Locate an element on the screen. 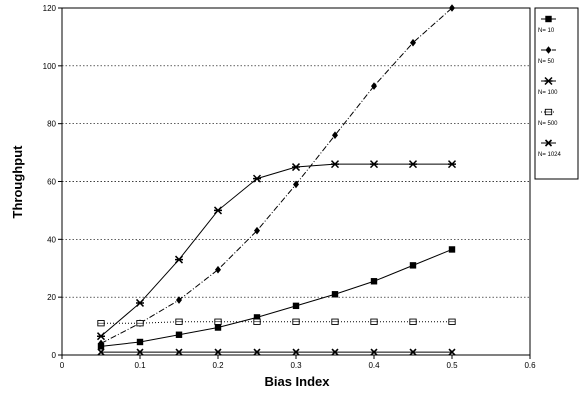 Image resolution: width=583 pixels, height=393 pixels. legend: N= 10 N= 50 N= 100 N= 500 N= 1024 is located at coordinates (556, 93).